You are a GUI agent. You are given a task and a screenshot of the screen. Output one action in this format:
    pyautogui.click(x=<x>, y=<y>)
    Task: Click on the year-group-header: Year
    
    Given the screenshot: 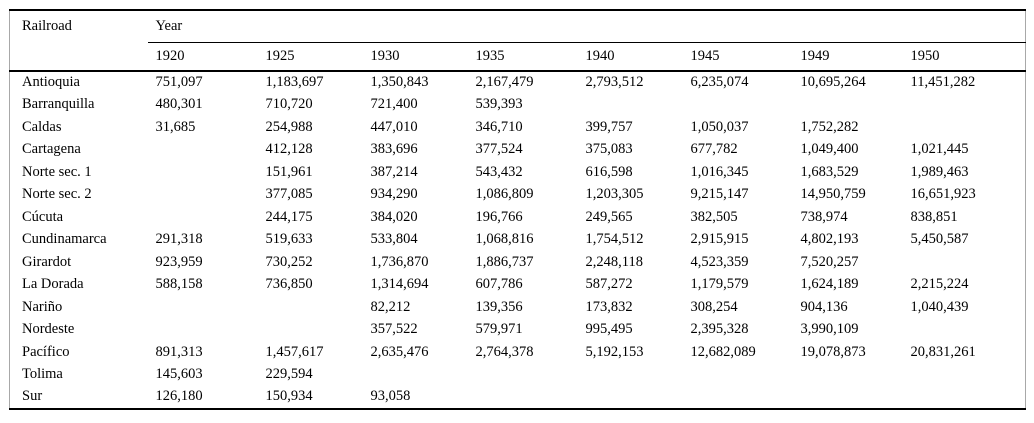 What is the action you would take?
    pyautogui.click(x=586, y=26)
    